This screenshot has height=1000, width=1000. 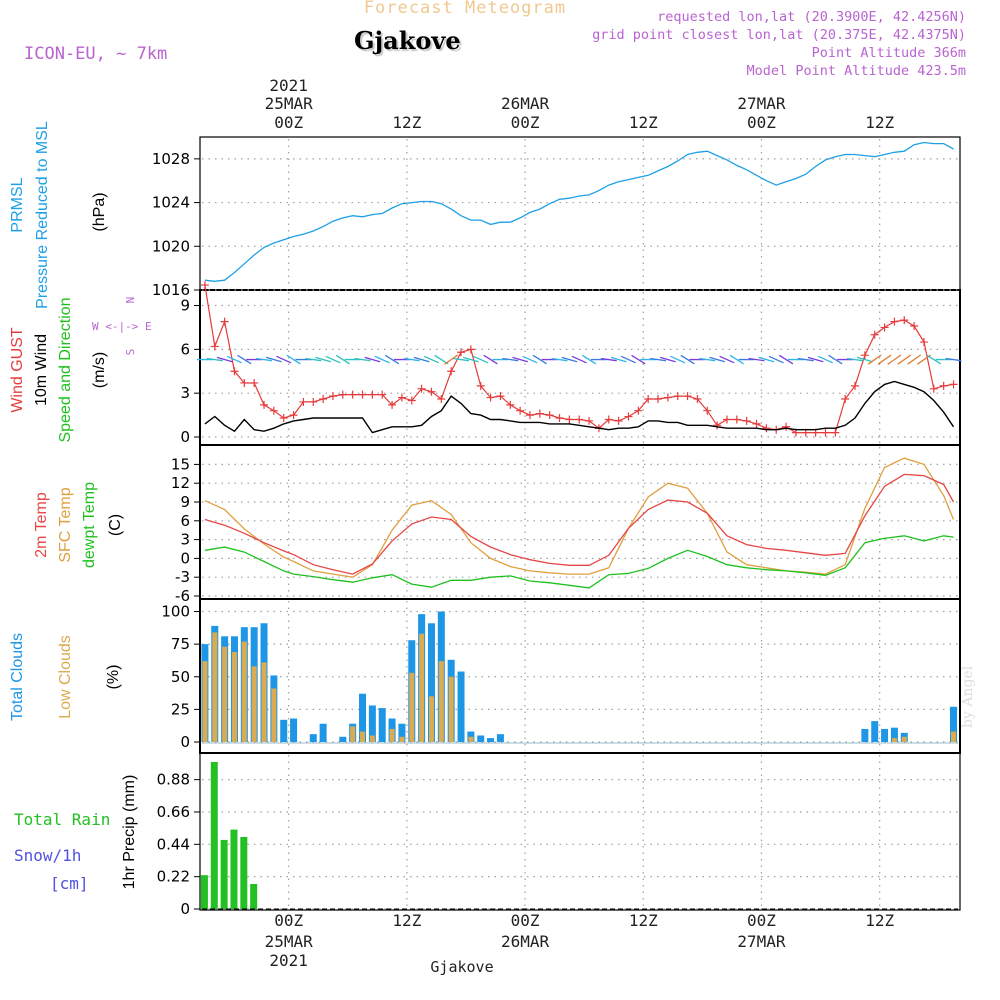 What do you see at coordinates (224, 874) in the screenshot?
I see `rain-bar` at bounding box center [224, 874].